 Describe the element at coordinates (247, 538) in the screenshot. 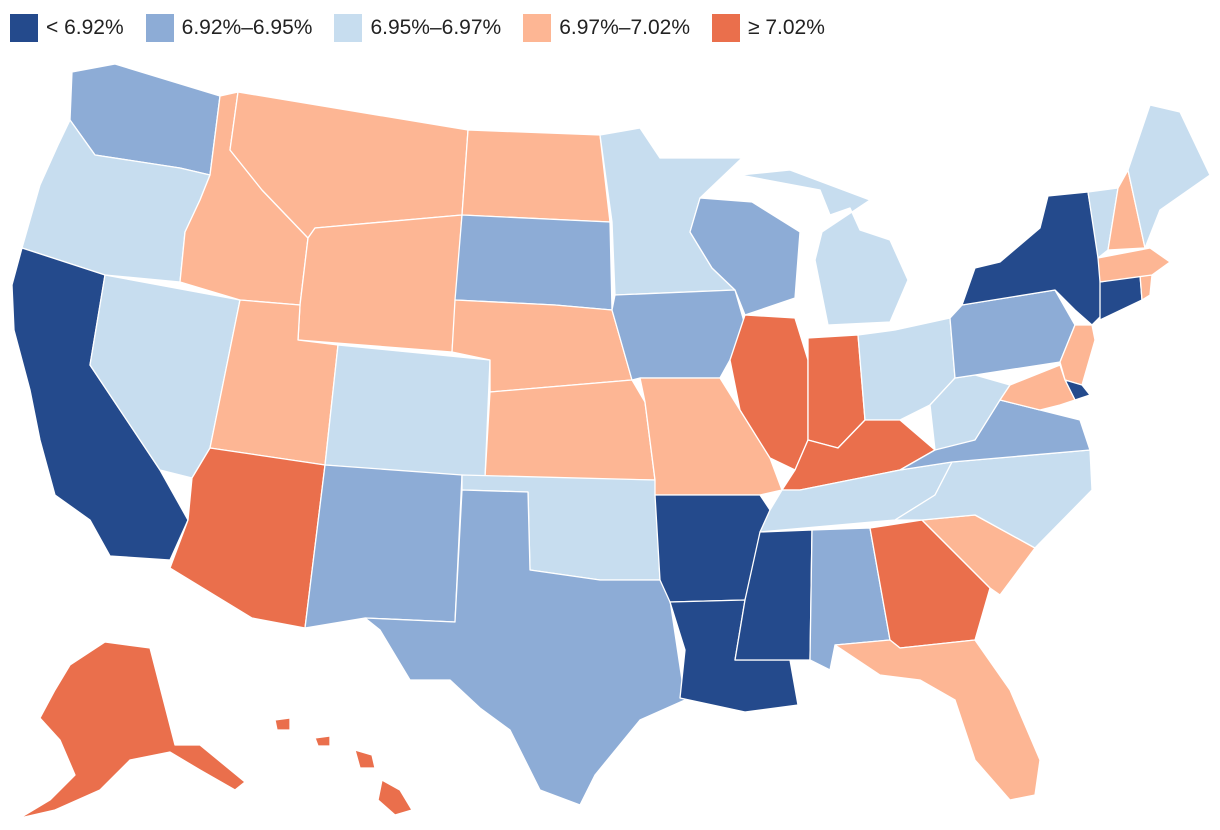

I see `state-arizona` at that location.